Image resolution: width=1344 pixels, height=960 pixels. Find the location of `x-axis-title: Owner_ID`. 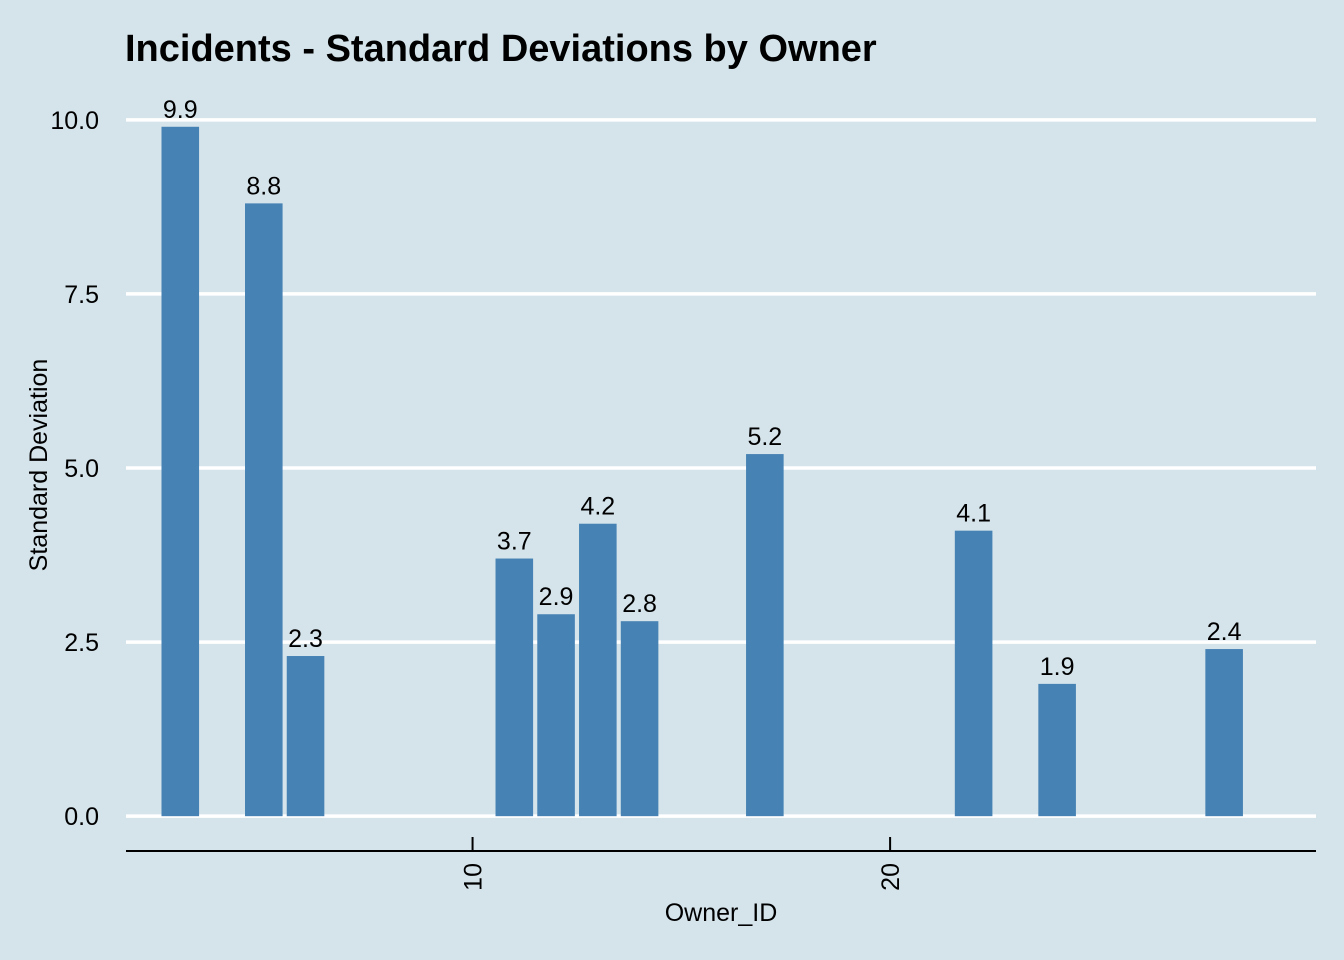

x-axis-title: Owner_ID is located at coordinates (721, 913).